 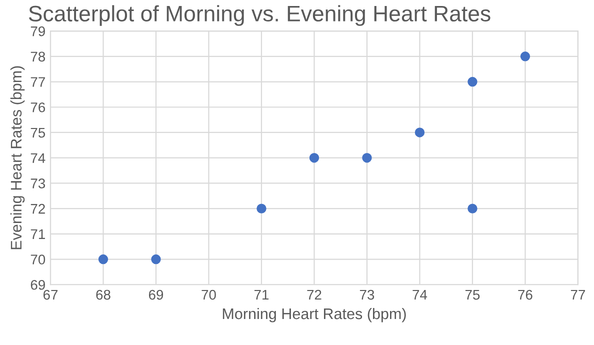 I want to click on x-tick-label: 67, so click(x=50, y=295).